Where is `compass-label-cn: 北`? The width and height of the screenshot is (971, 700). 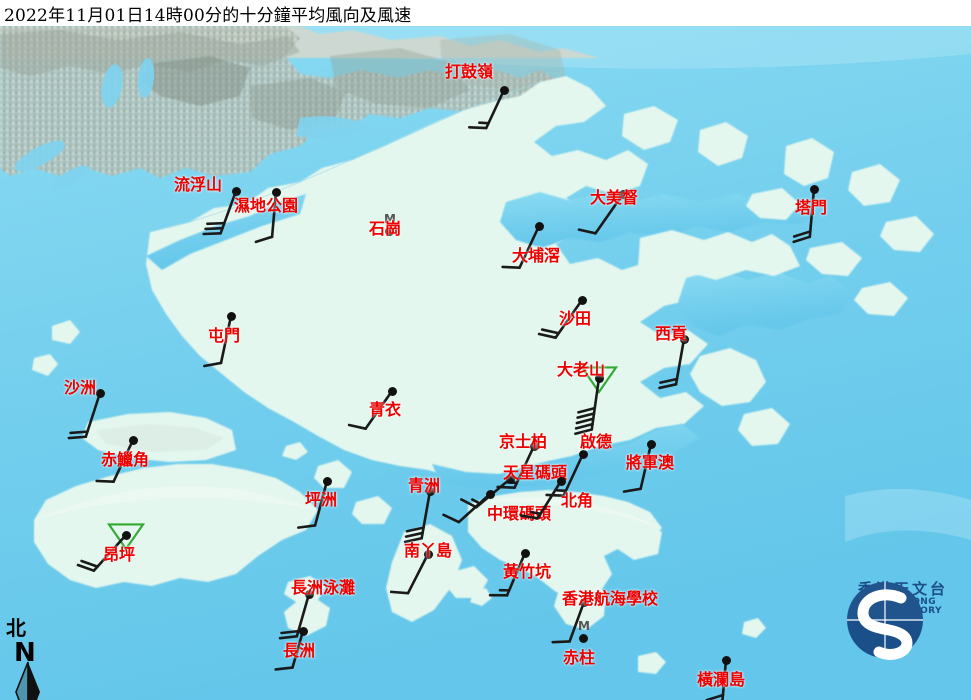 compass-label-cn: 北 is located at coordinates (16, 628).